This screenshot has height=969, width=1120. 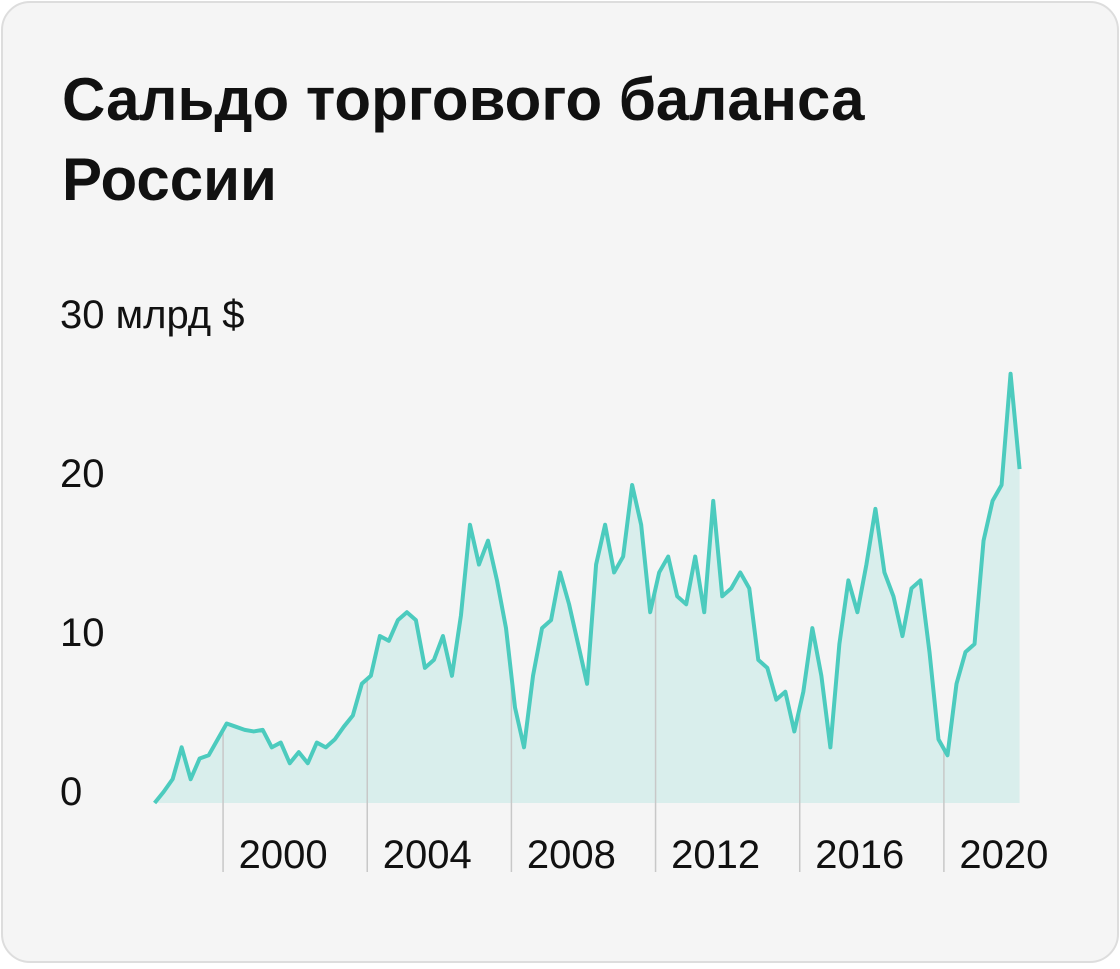 What do you see at coordinates (283, 855) in the screenshot?
I see `x-tick-label: 2000` at bounding box center [283, 855].